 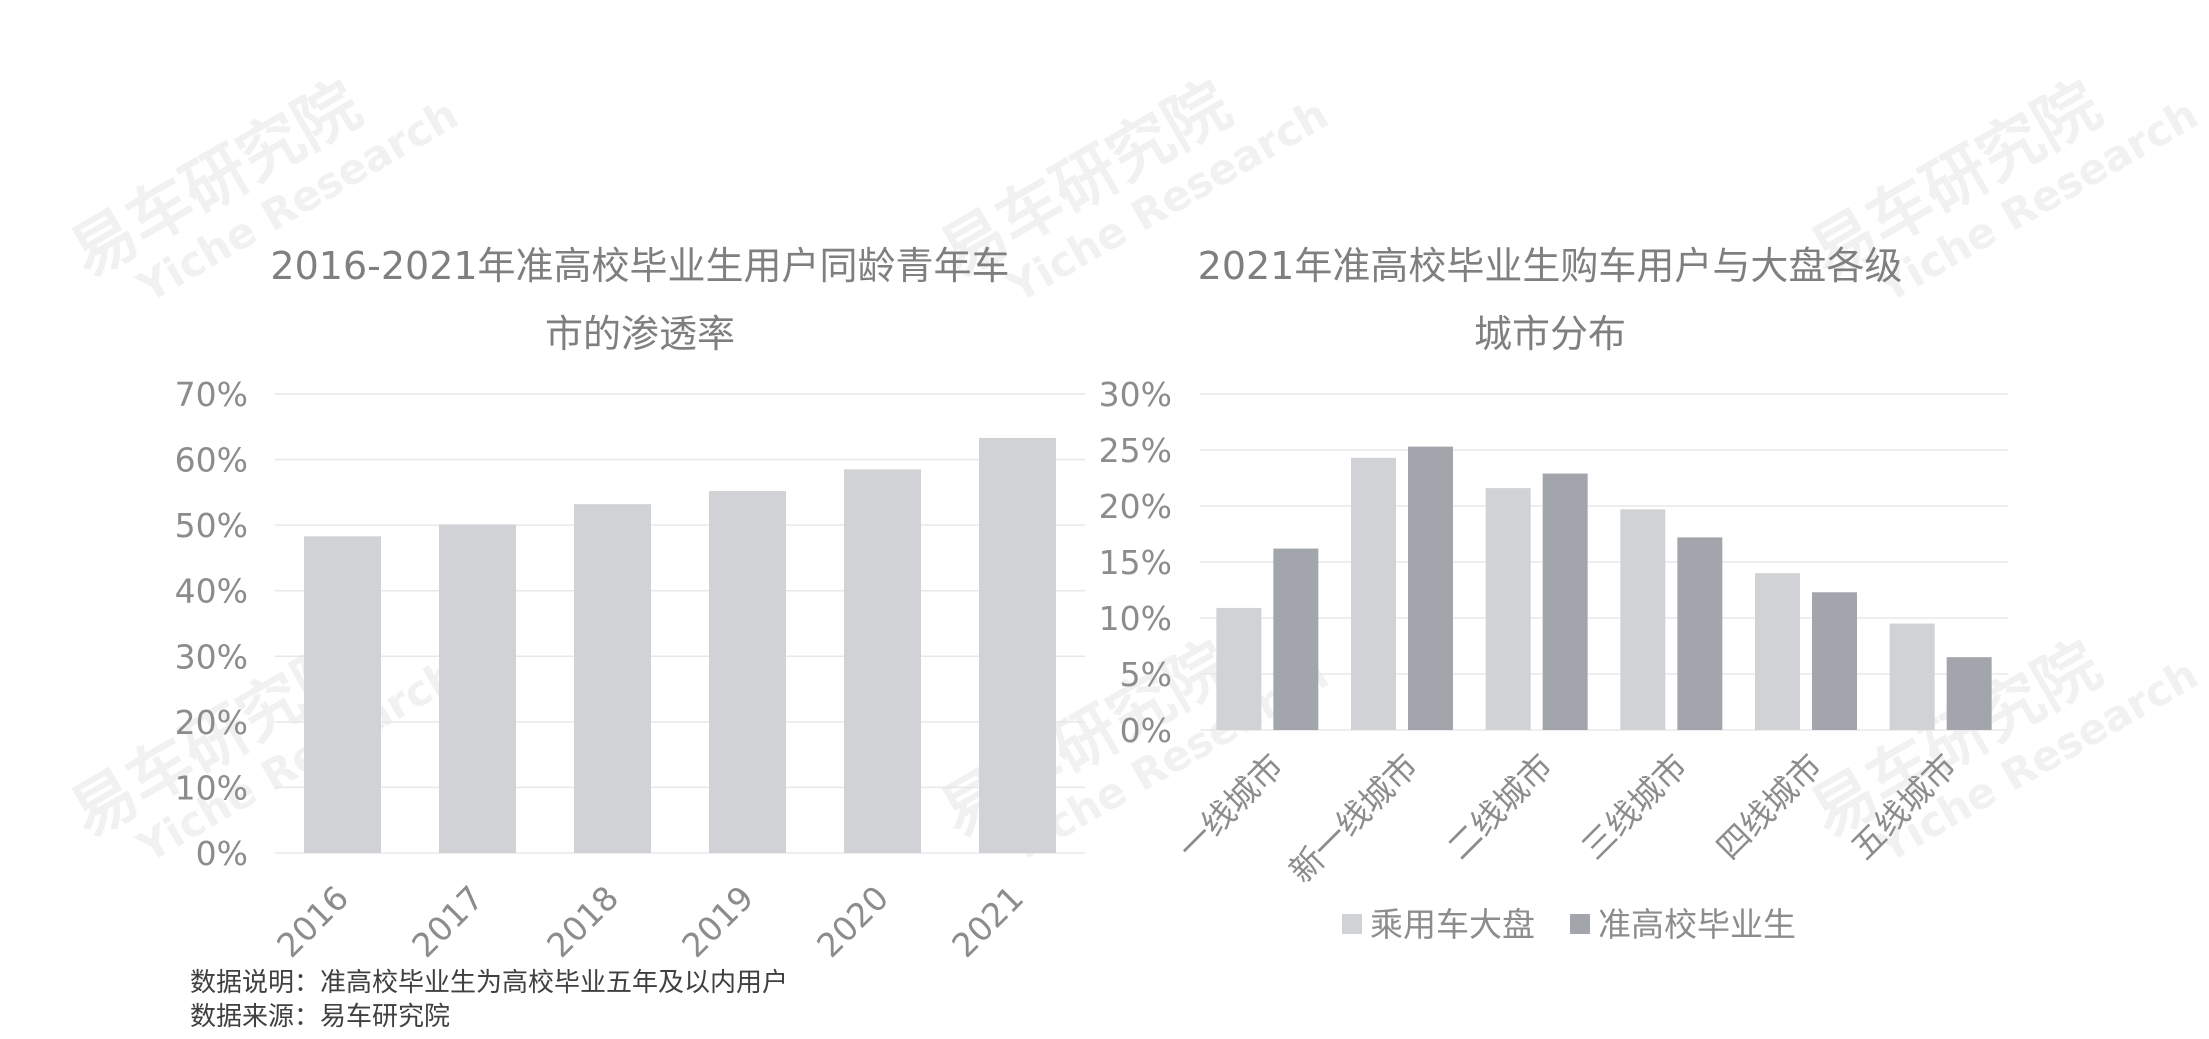 I want to click on x-tick-label: 2020, so click(x=852, y=921).